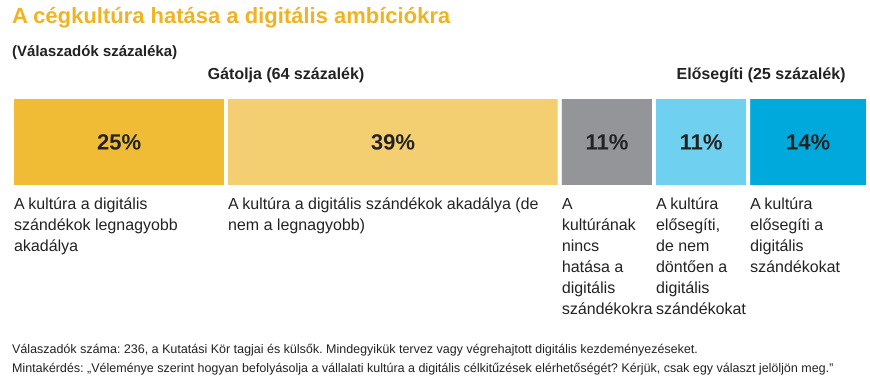 This screenshot has height=384, width=870. What do you see at coordinates (423, 368) in the screenshot?
I see `text: Mintakérdés: „Véleménye szerint hogyan befolyásolja a vállalati kultúra a digitális célkitűzések elérhetőségét? Kérjük, csak egy választ jelöljön meg.”` at bounding box center [423, 368].